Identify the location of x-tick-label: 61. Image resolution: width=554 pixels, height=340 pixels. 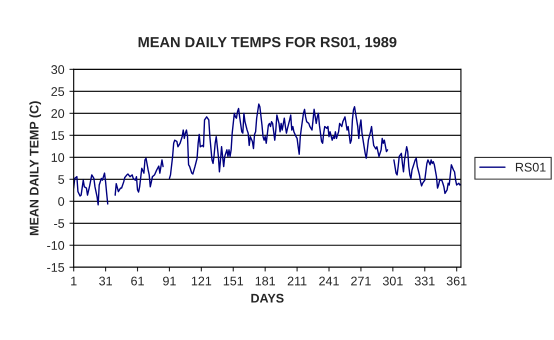
(137, 281).